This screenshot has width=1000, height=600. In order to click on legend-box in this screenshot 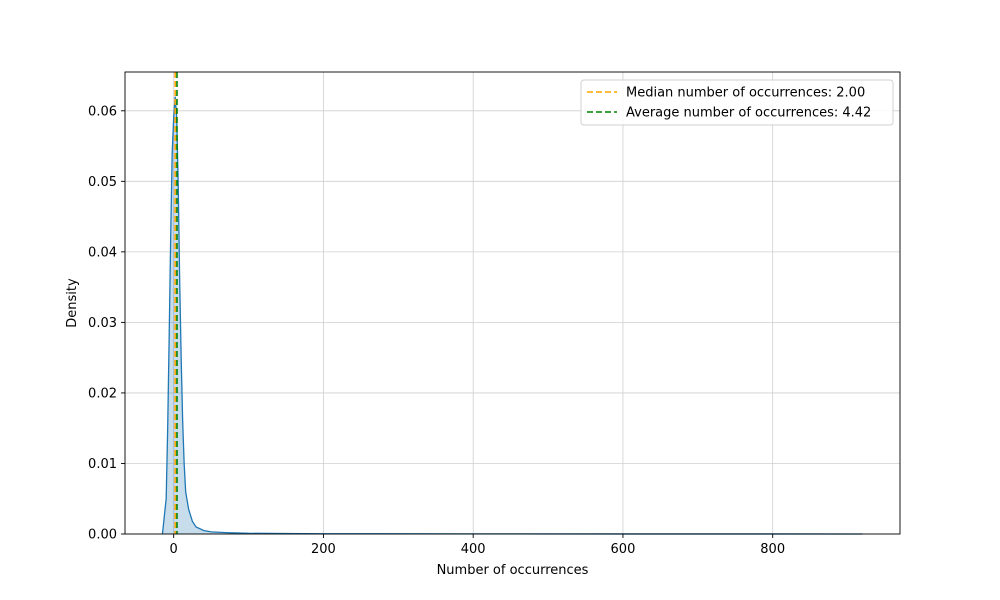, I will do `click(737, 102)`.